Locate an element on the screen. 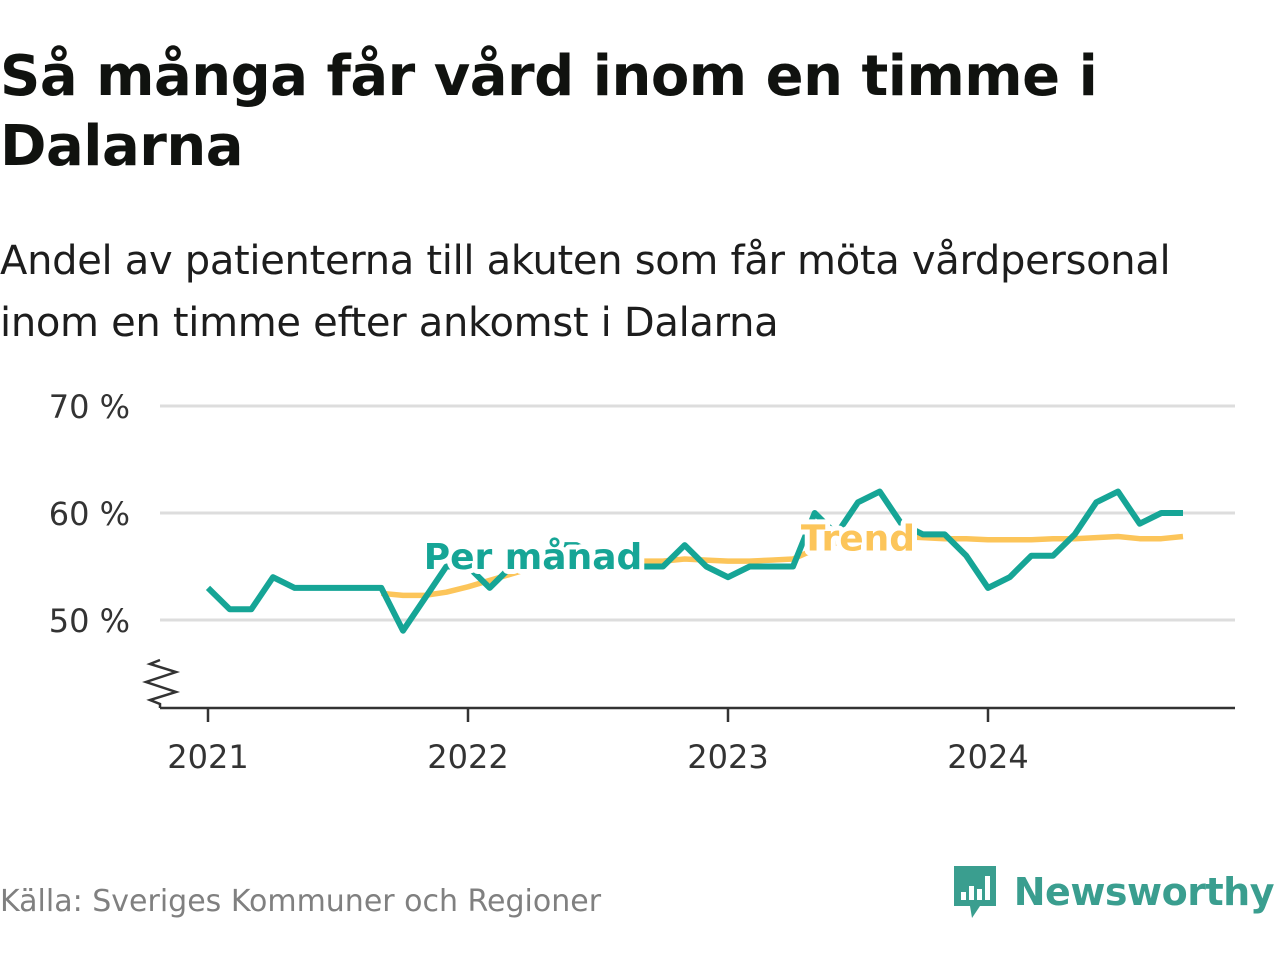 The image size is (1280, 960). y-axis-break is located at coordinates (161, 683).